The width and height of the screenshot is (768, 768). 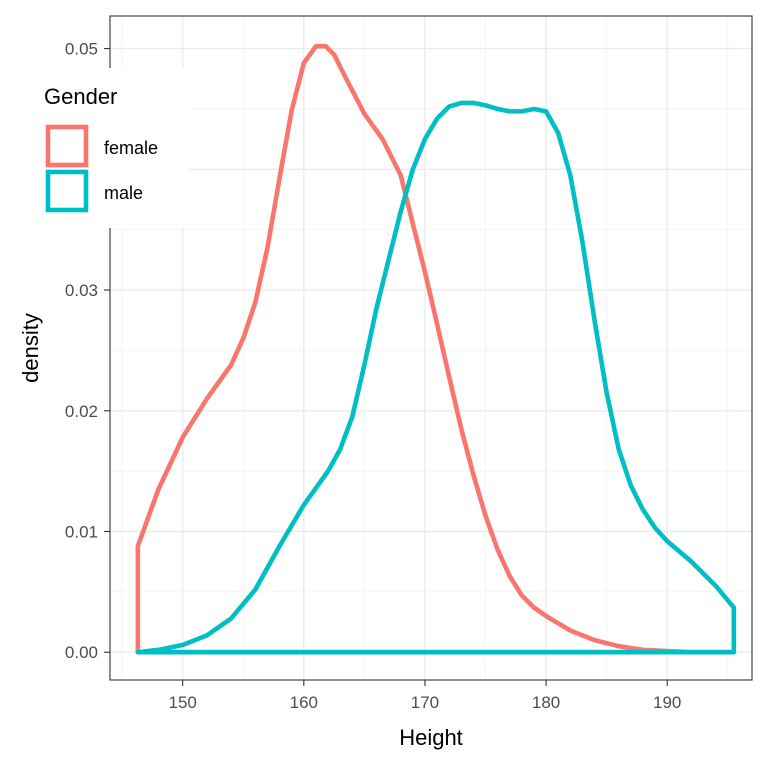 I want to click on y-axis: 0.000.010.020.030.040.05, so click(x=87, y=351).